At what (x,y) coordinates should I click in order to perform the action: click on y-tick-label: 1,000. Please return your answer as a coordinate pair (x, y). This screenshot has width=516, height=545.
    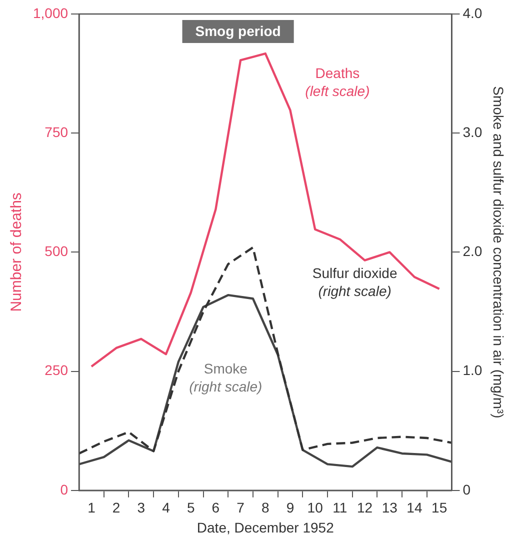
    Looking at the image, I should click on (50, 12).